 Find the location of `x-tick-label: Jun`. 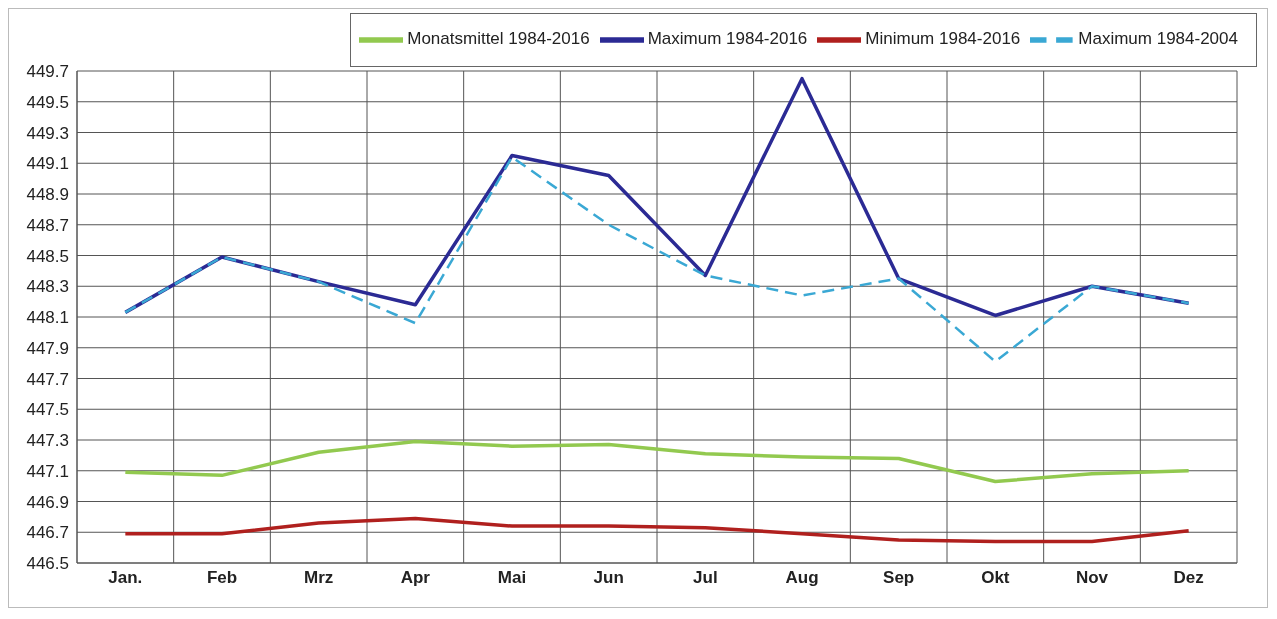

x-tick-label: Jun is located at coordinates (608, 578).